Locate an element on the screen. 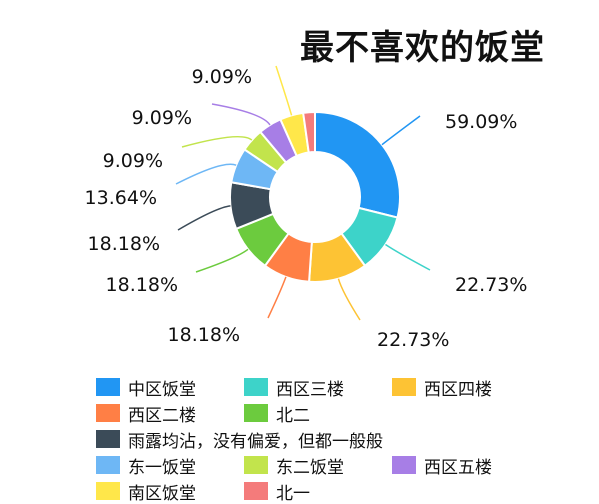 This screenshot has width=599, height=504. legend-item-7: 东一饭堂 is located at coordinates (146, 466).